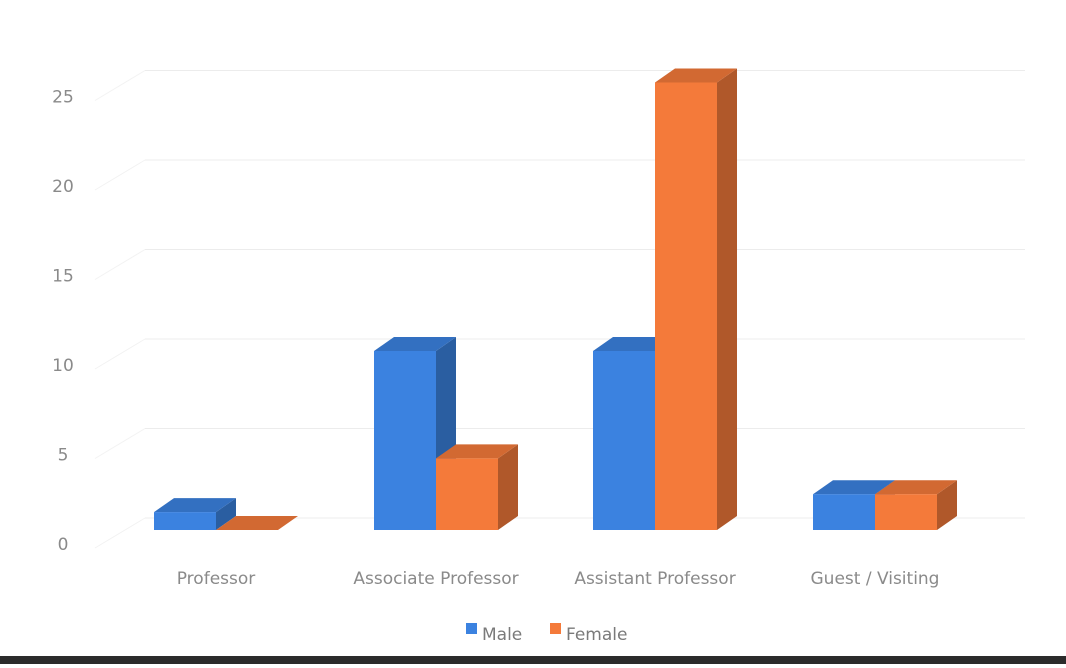 The image size is (1066, 668). I want to click on y-tick-label: 15, so click(63, 277).